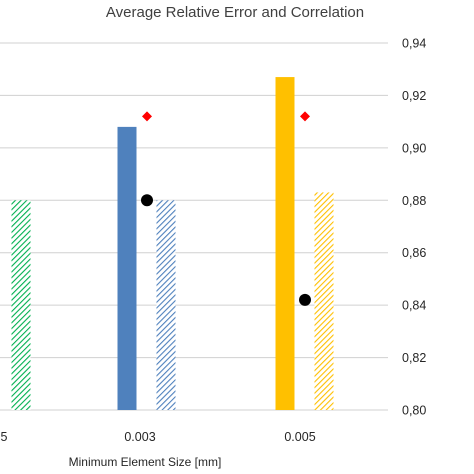 The height and width of the screenshot is (474, 474). I want to click on y-tick-label: 0,84, so click(414, 306).